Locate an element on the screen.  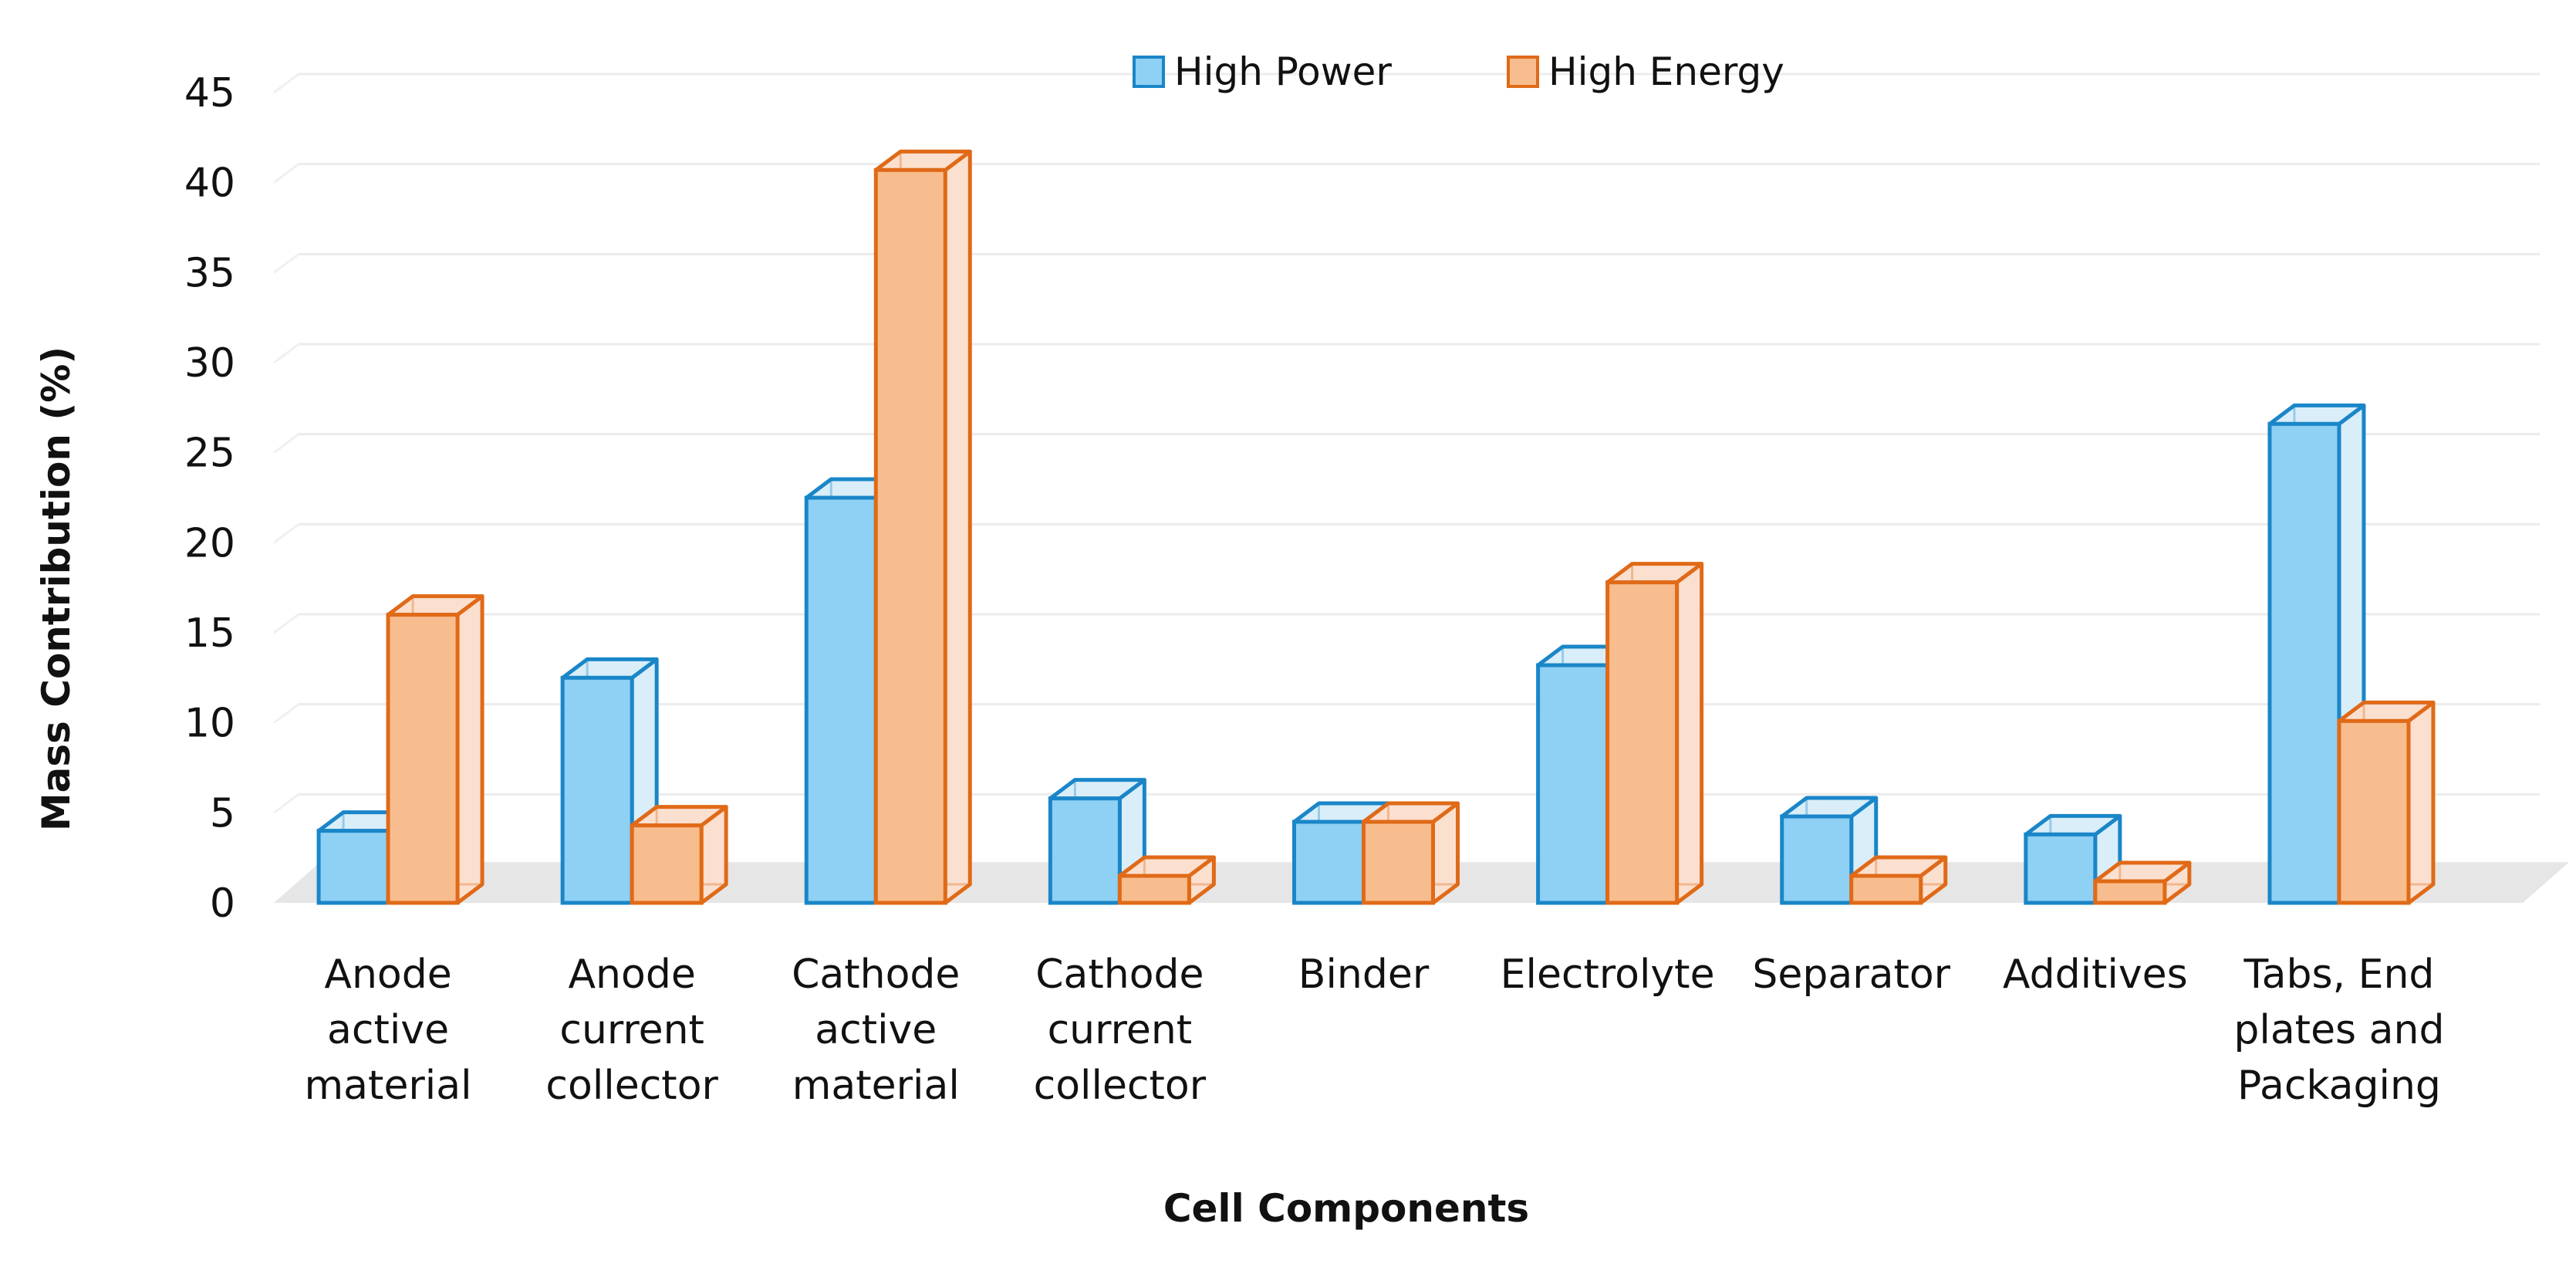
legend: High Power High Energy is located at coordinates (1458, 71).